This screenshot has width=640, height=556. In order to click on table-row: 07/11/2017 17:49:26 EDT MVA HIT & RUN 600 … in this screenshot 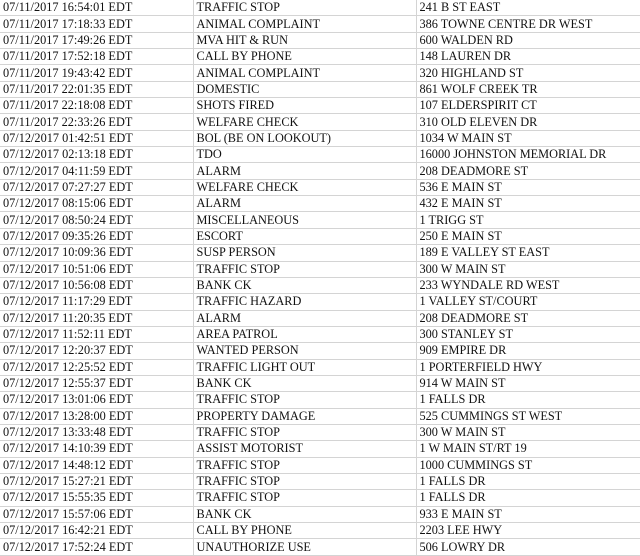, I will do `click(320, 41)`.